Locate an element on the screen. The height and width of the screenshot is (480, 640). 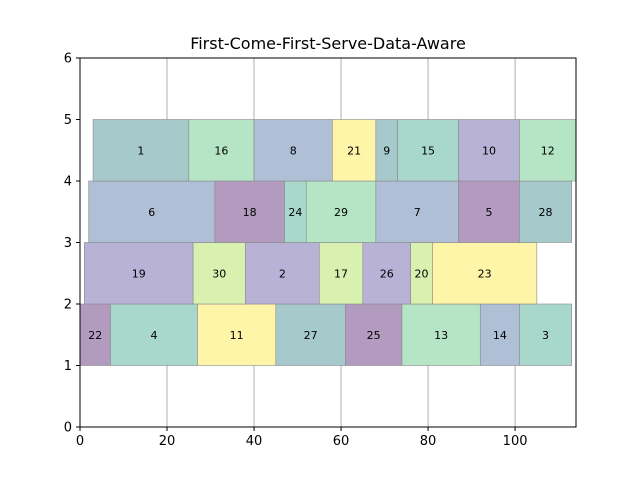
y-axis-ticks: 0 1 2 3 4 5 6 is located at coordinates (72, 244).